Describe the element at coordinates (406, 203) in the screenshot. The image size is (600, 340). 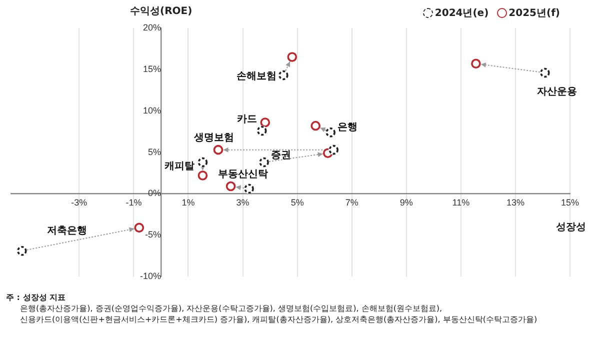
I see `x-tick-label: 9%` at that location.